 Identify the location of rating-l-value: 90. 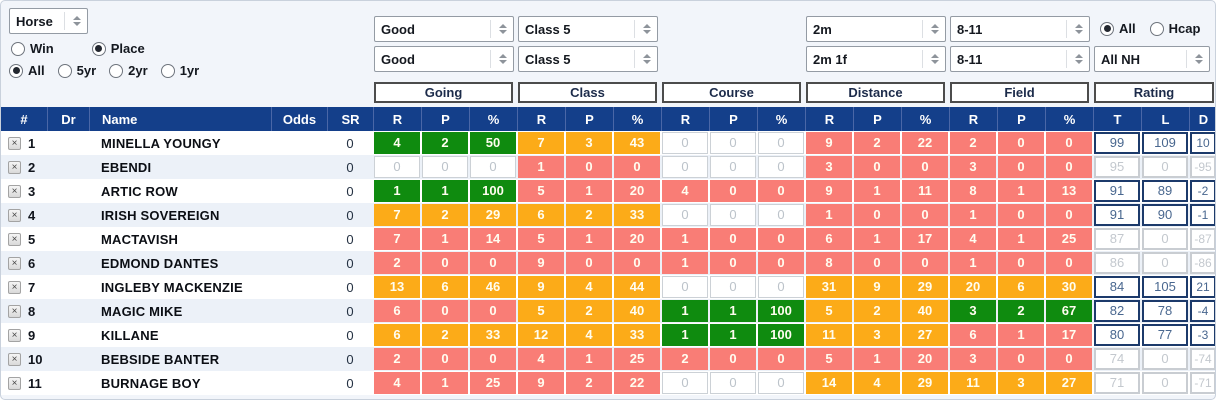
(1165, 215).